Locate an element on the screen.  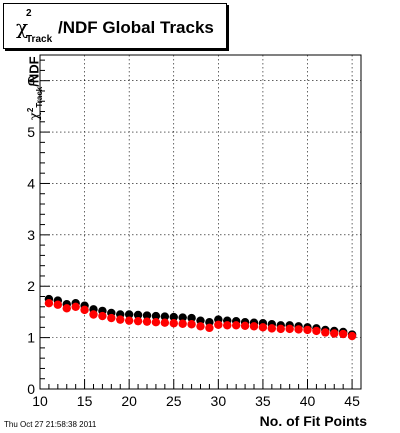
y-tick-label: 6 is located at coordinates (31, 81).